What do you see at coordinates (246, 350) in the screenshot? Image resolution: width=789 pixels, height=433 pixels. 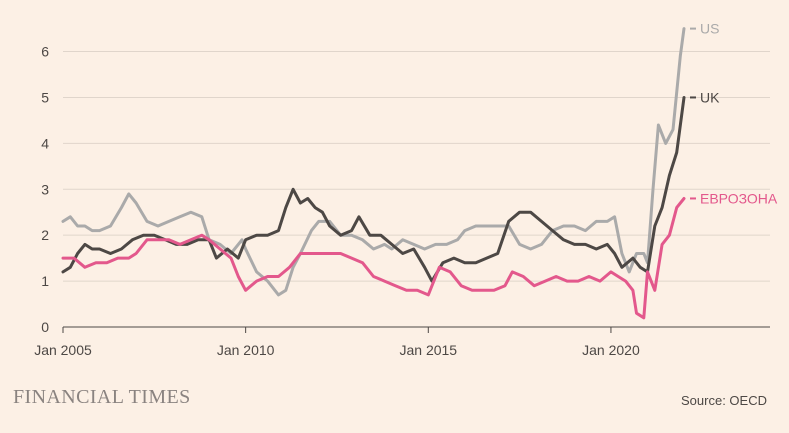 I see `x-tick-label: Jan 2010` at bounding box center [246, 350].